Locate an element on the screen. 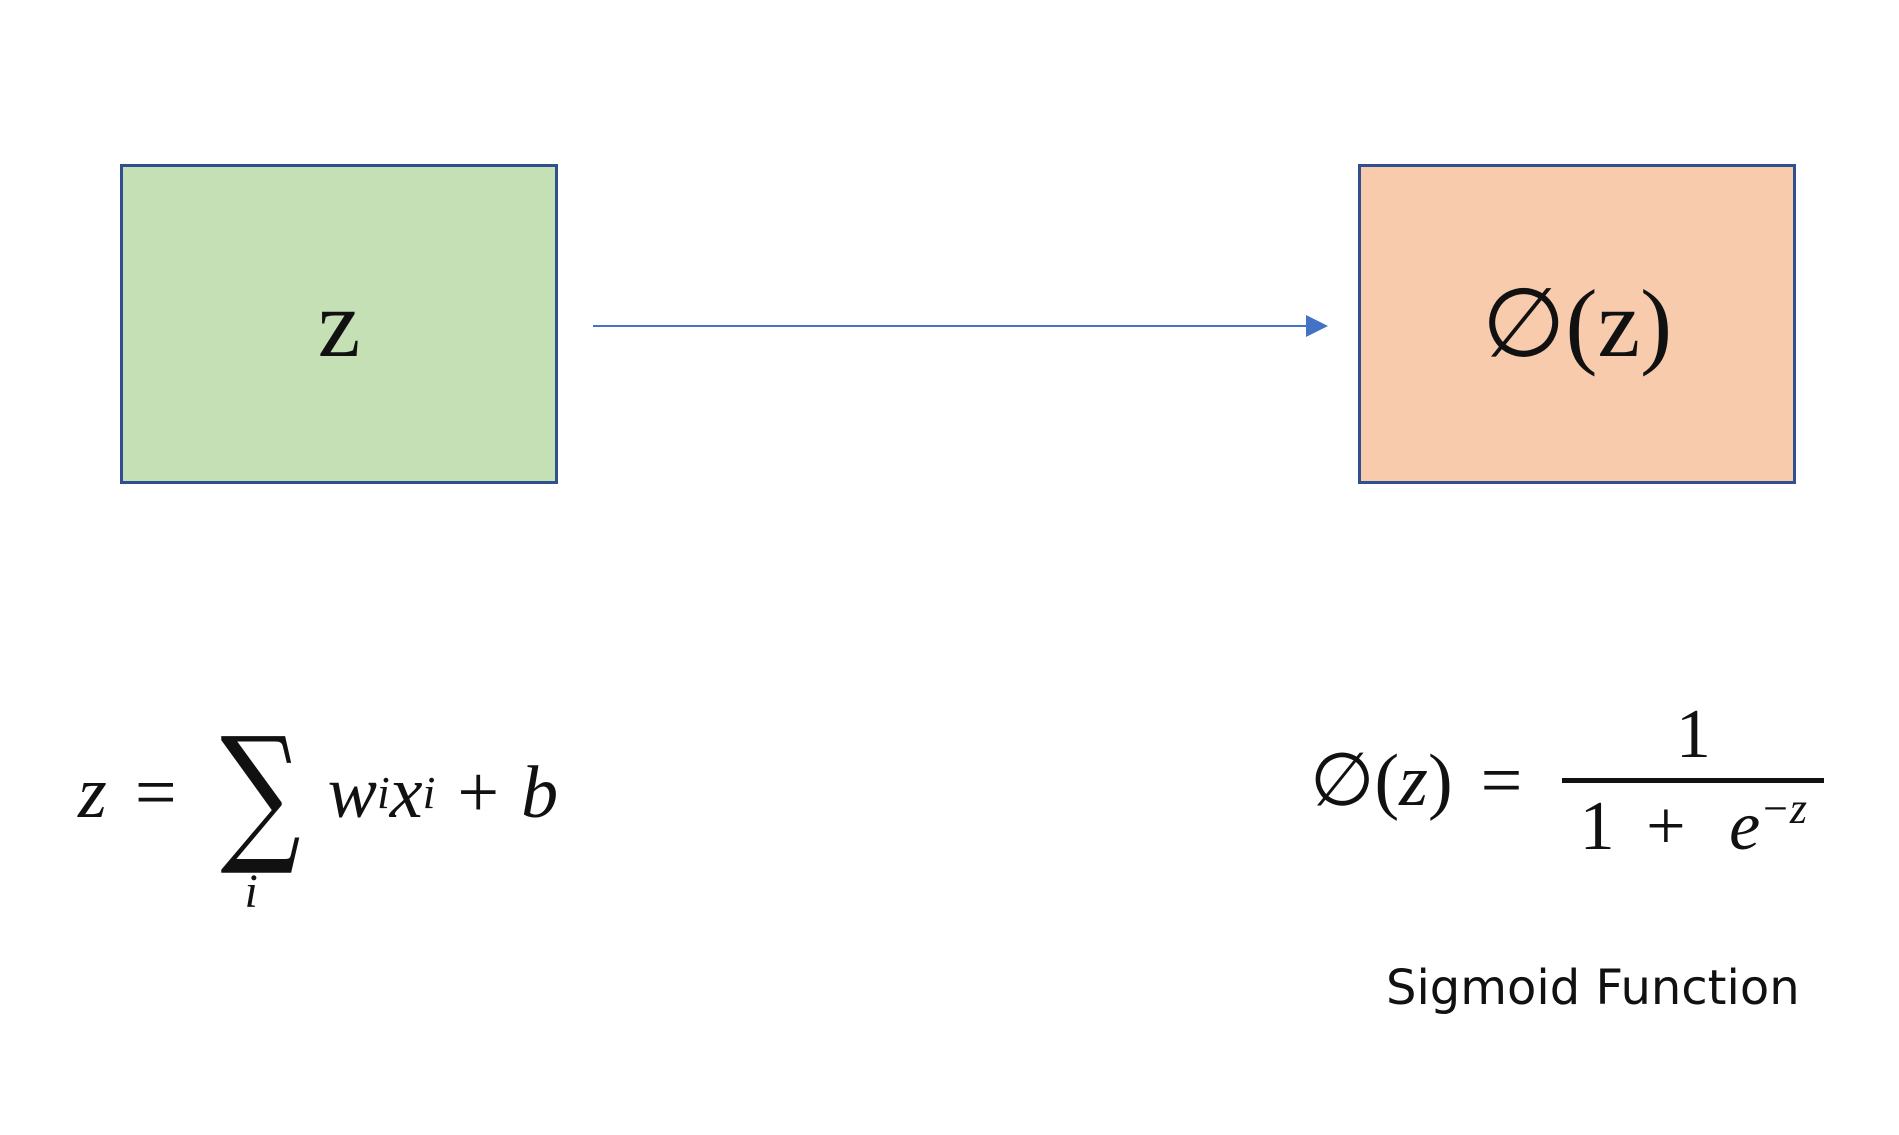 The height and width of the screenshot is (1135, 1899). input-node-label: z is located at coordinates (339, 323).